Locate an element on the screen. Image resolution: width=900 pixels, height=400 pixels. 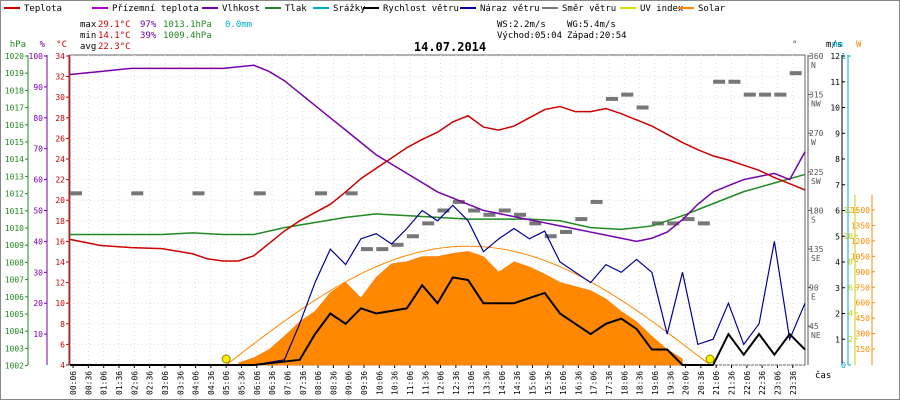
axis-pct-tick-label: 90 is located at coordinates (38, 87).